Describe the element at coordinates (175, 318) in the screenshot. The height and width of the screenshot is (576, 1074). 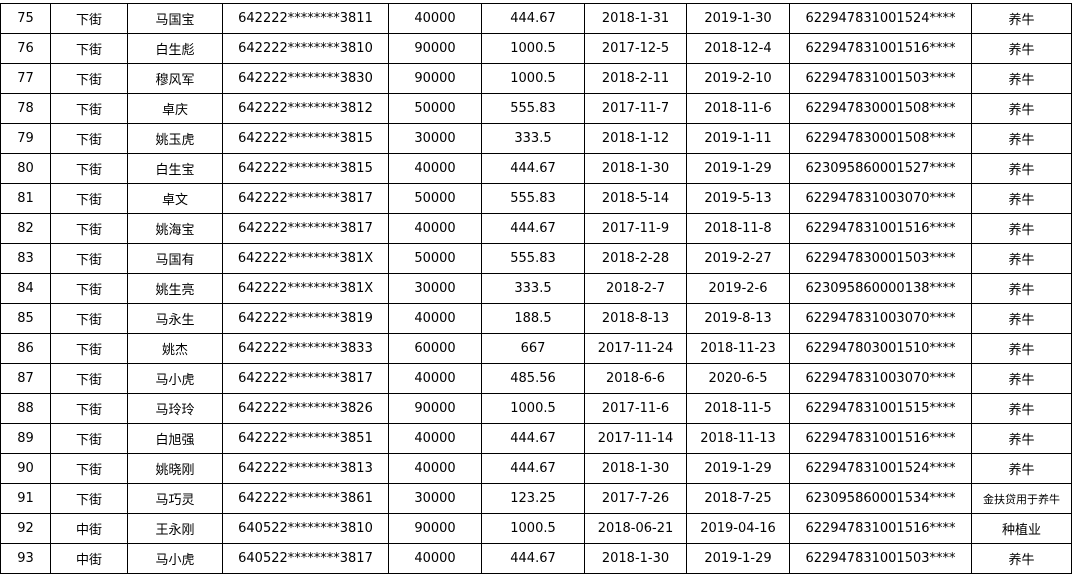
I see `table-cell: 马永生` at that location.